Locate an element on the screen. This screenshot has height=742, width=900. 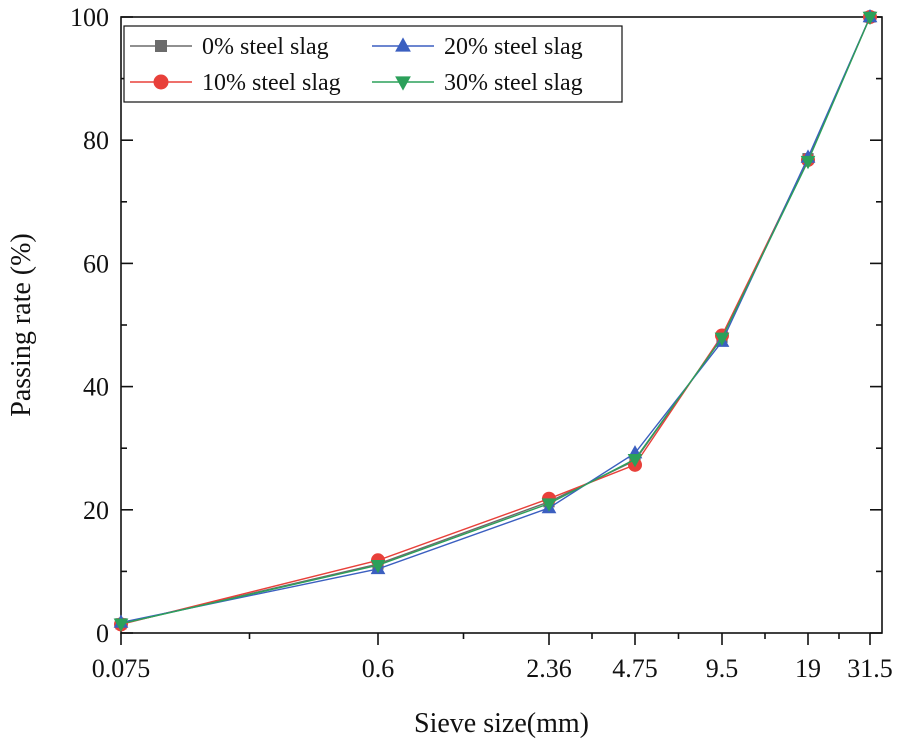
legend-item: 30% steel slag is located at coordinates (477, 83).